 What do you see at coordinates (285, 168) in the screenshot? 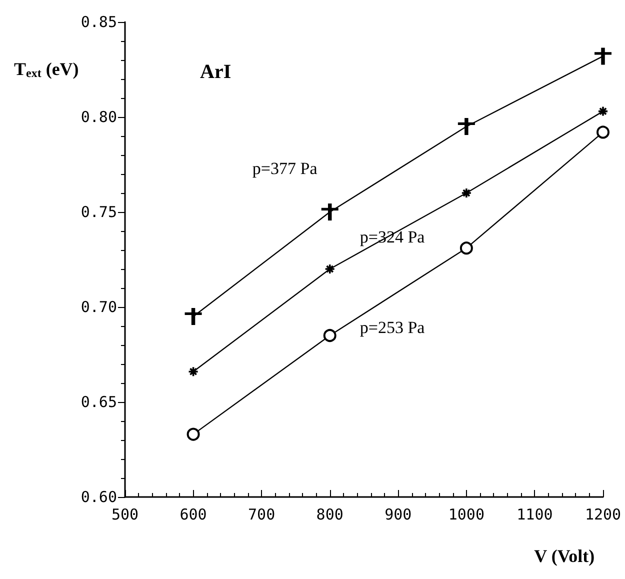
I see `series-label: p=377 Pa` at bounding box center [285, 168].